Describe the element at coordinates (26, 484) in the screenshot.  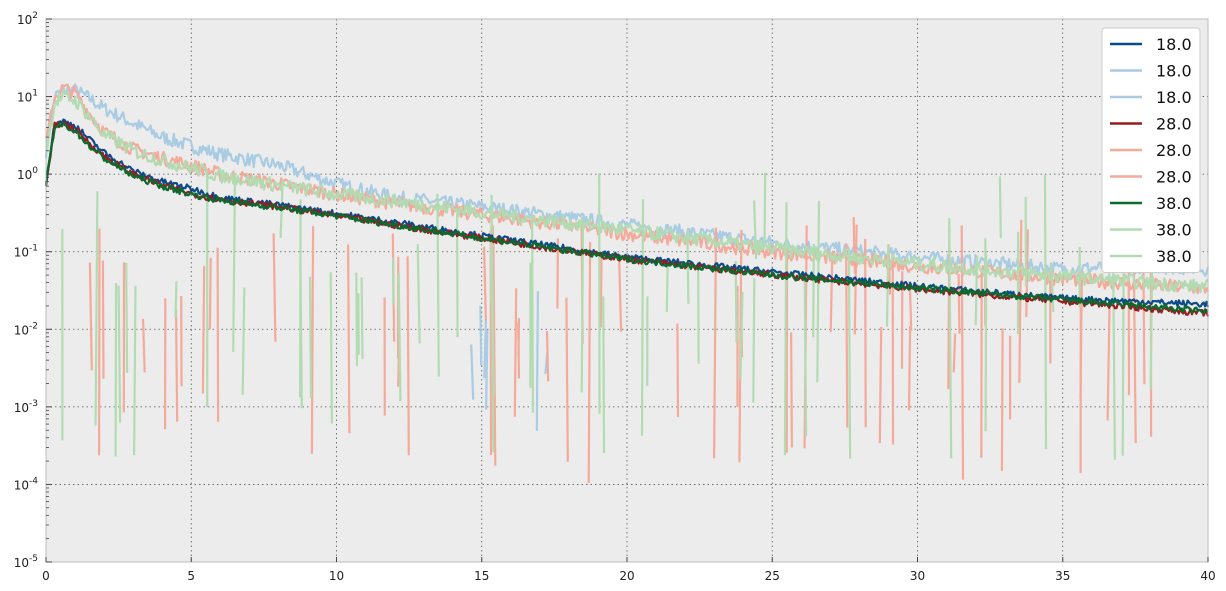
I see `y-tick-label: 10⁻⁴` at that location.